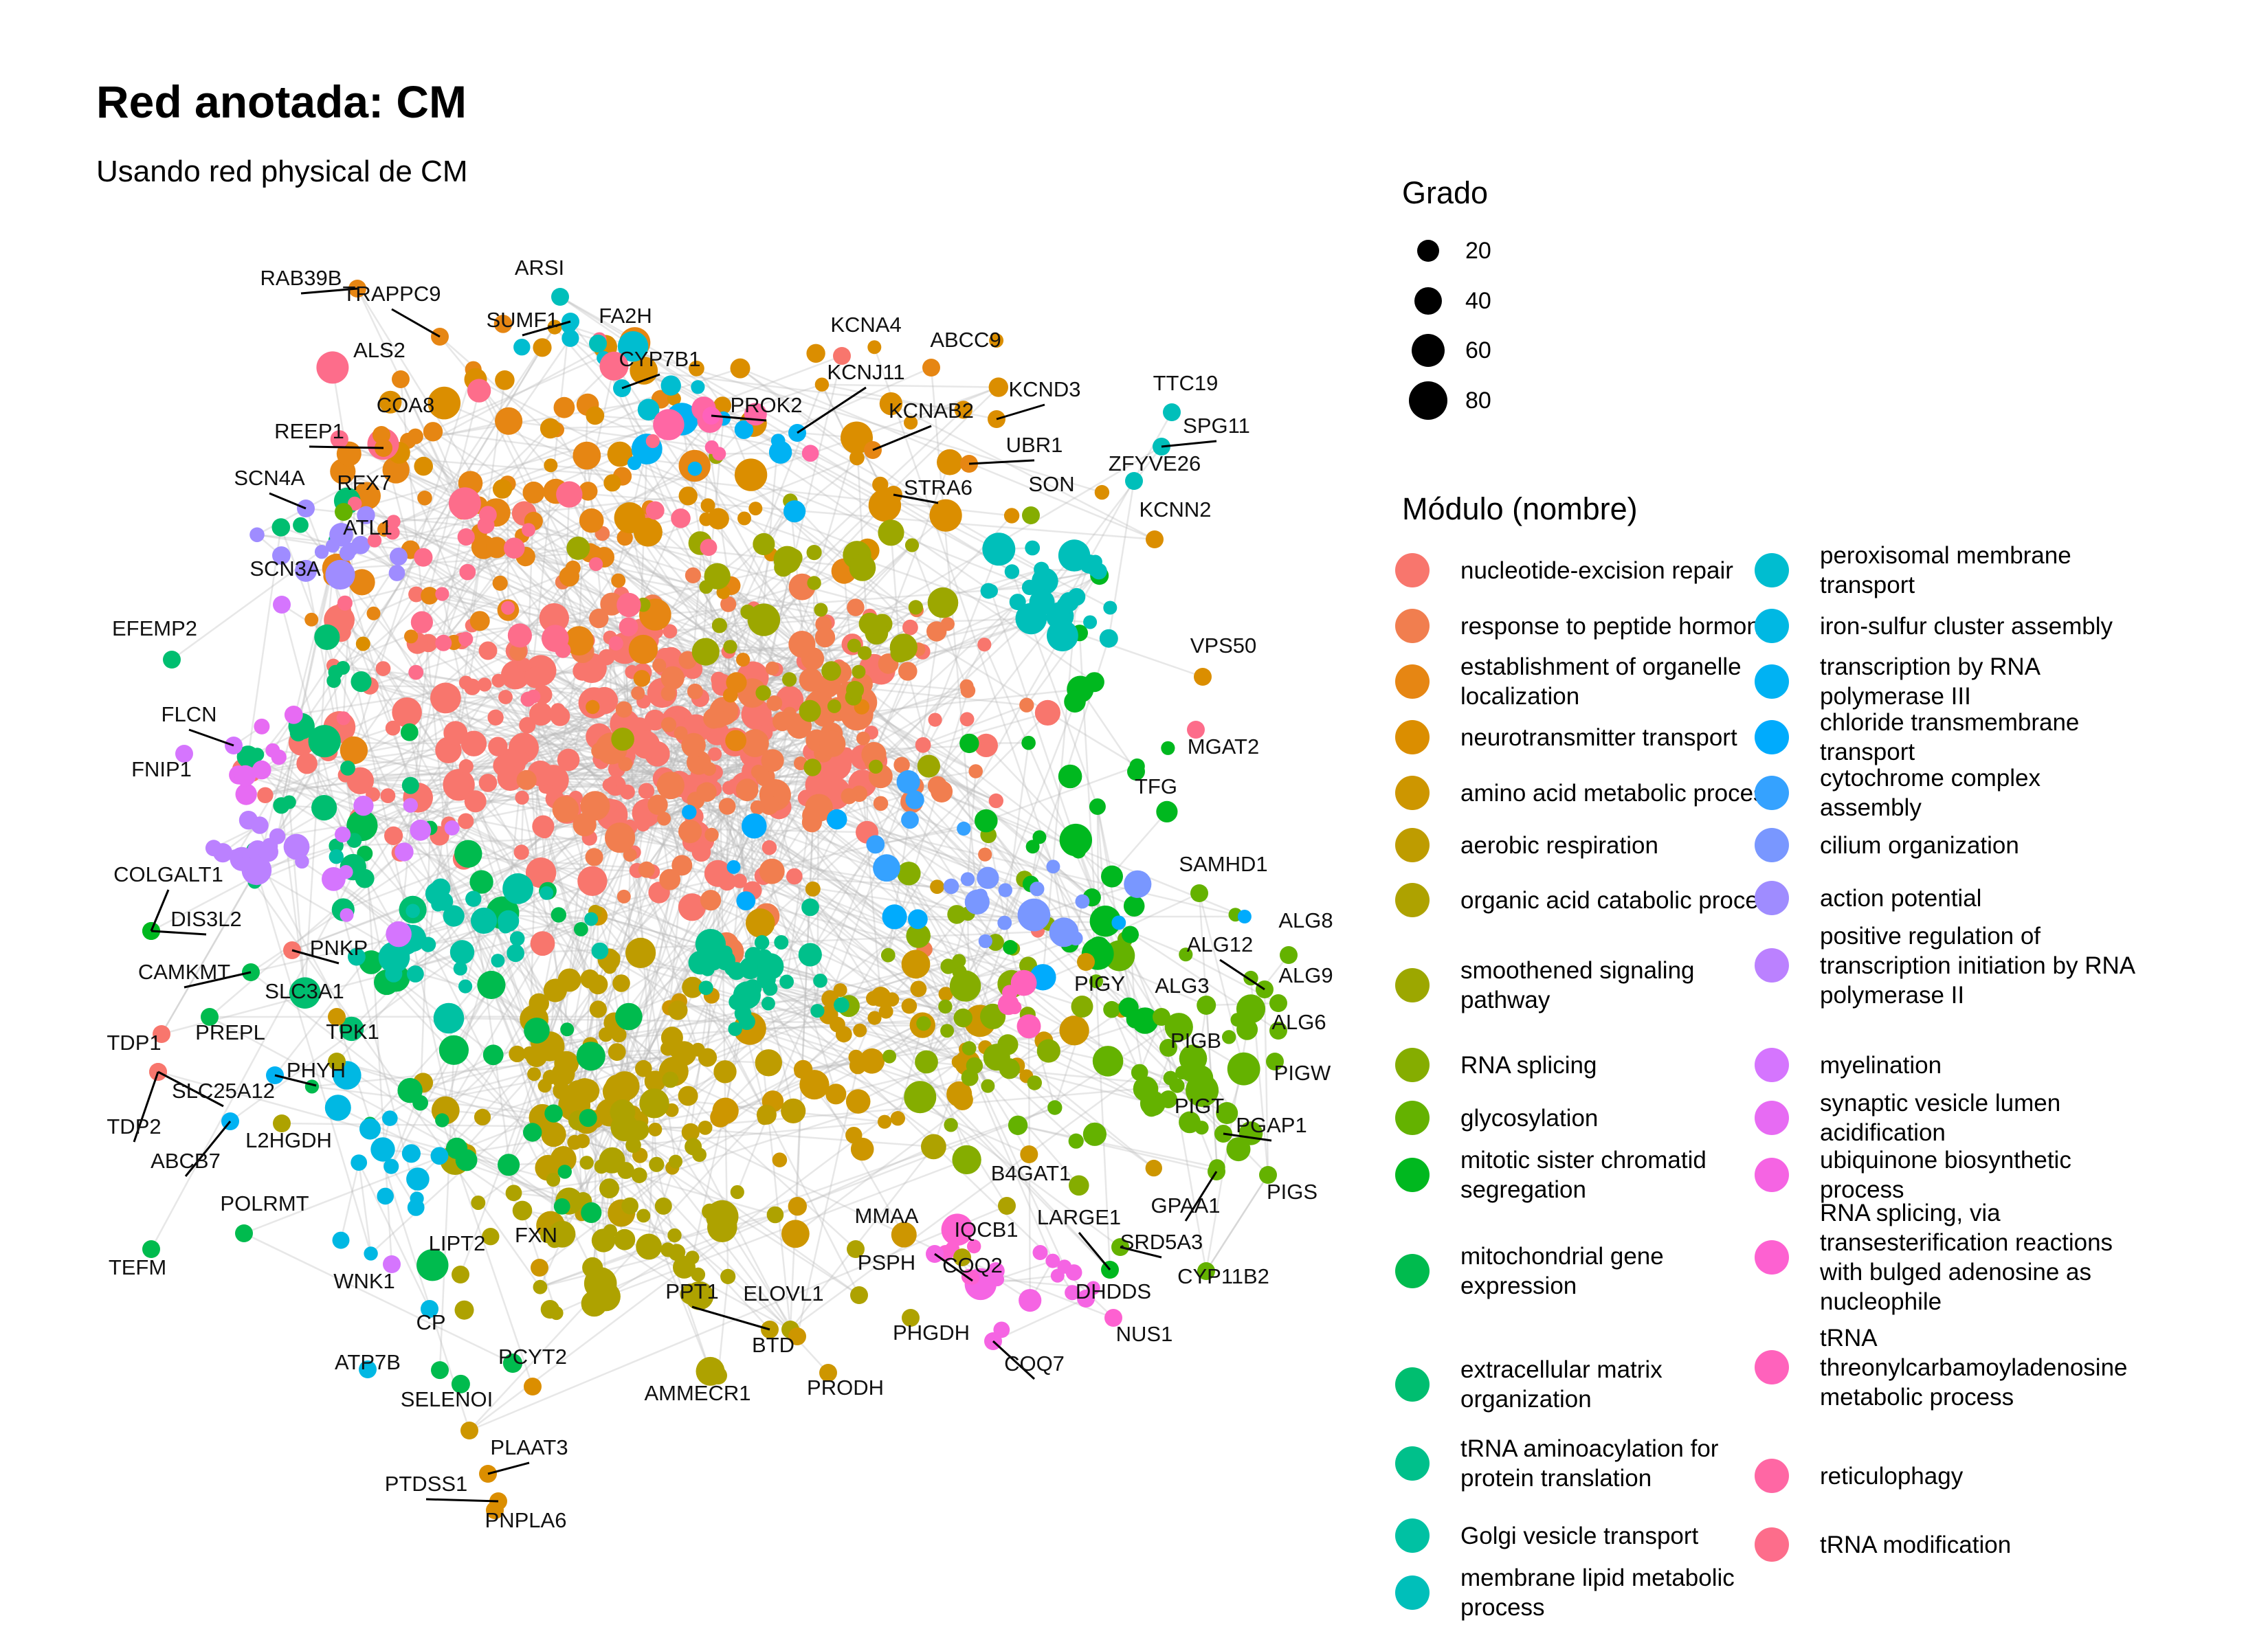 The width and height of the screenshot is (2268, 1649). What do you see at coordinates (1941, 1118) in the screenshot?
I see `module-legend-label: synaptic vesicle lumen acidification` at bounding box center [1941, 1118].